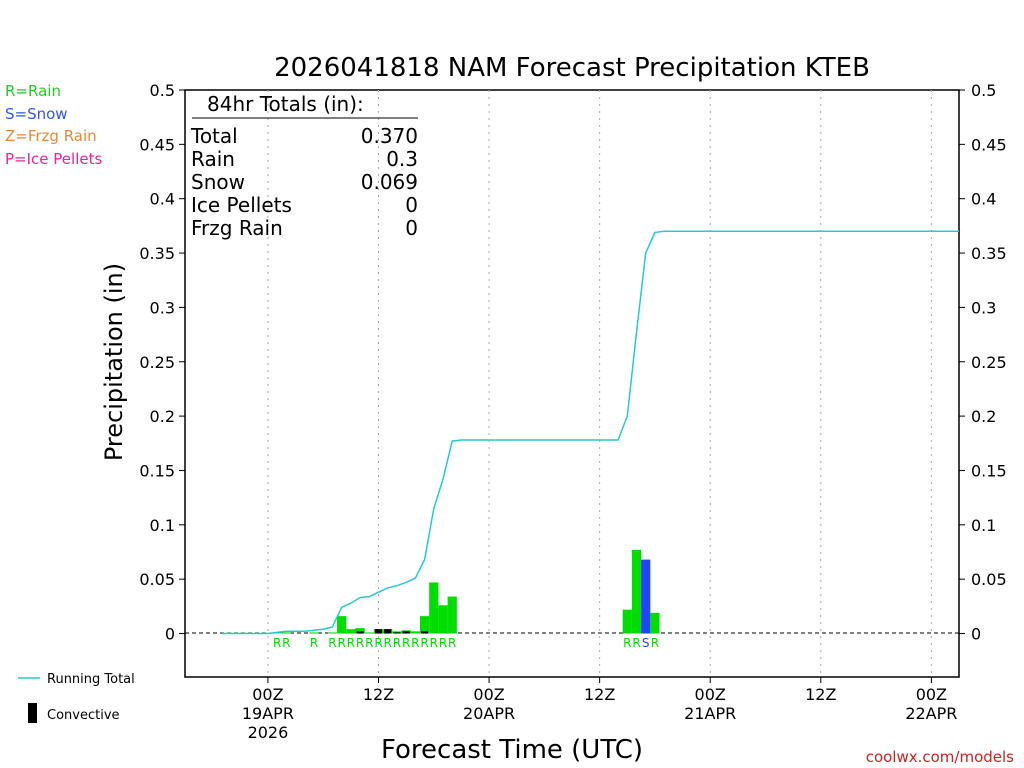 The image size is (1024, 768). What do you see at coordinates (241, 205) in the screenshot?
I see `totals-label-pellets: Ice Pellets` at bounding box center [241, 205].